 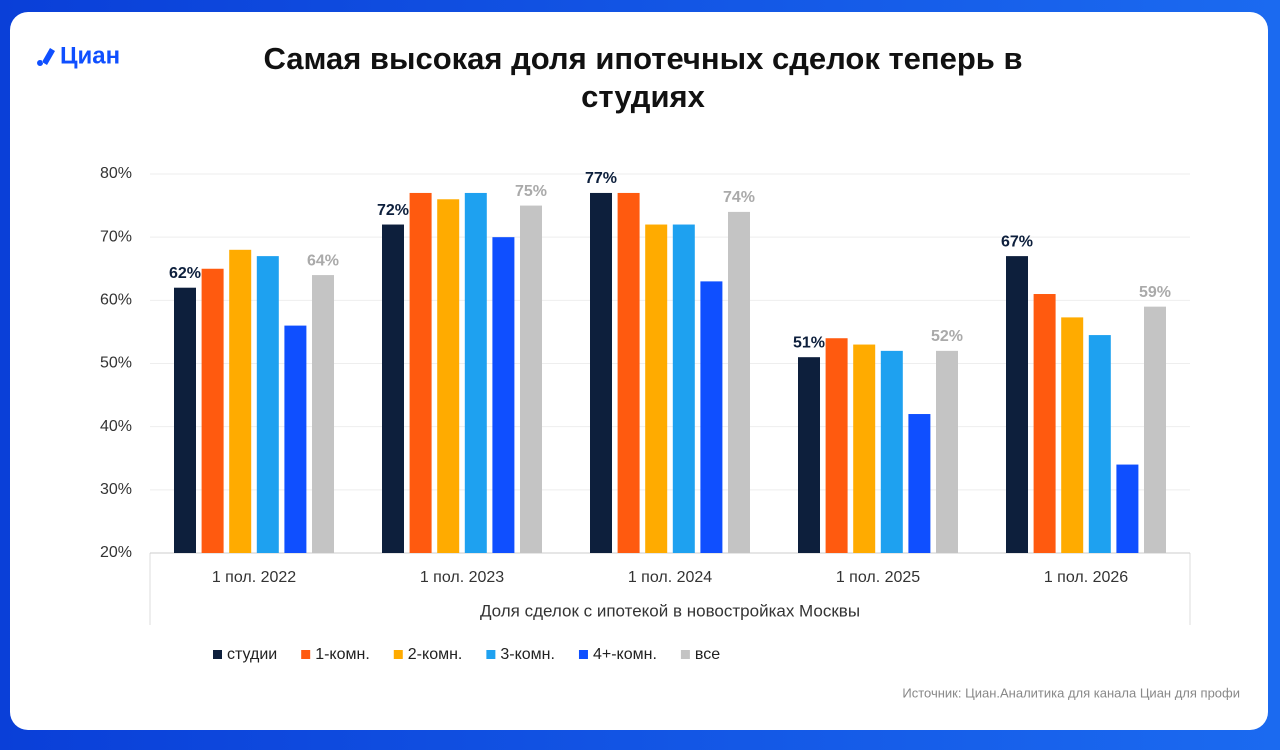 What do you see at coordinates (46, 57) in the screenshot?
I see `logo-icon` at bounding box center [46, 57].